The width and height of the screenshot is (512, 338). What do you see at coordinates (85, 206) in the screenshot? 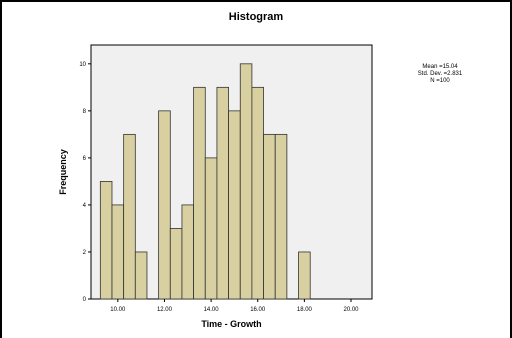
I see `y-tick-label: 4` at bounding box center [85, 206].